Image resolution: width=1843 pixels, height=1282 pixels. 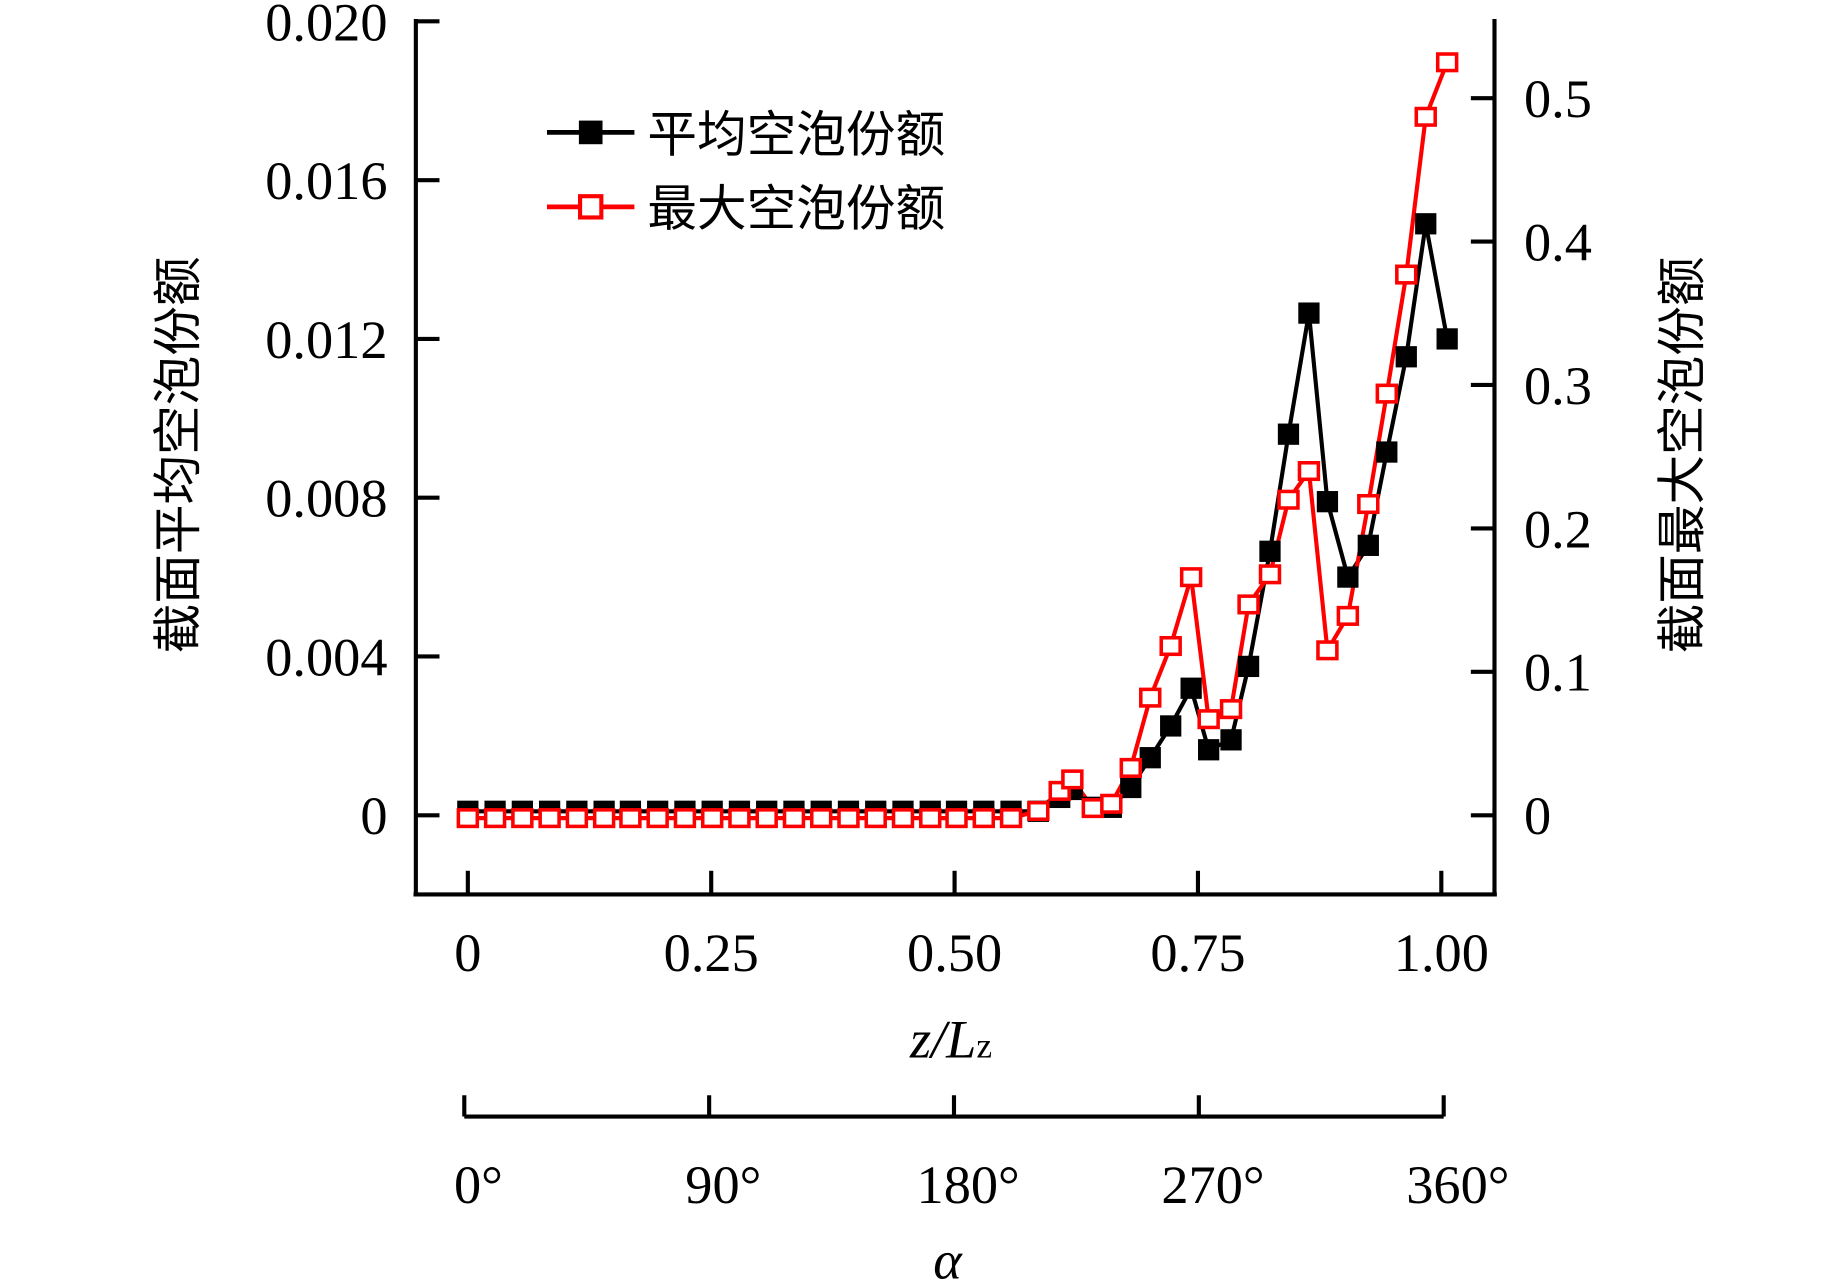 I want to click on y-left-tick-label: 0.004, so click(x=326, y=657).